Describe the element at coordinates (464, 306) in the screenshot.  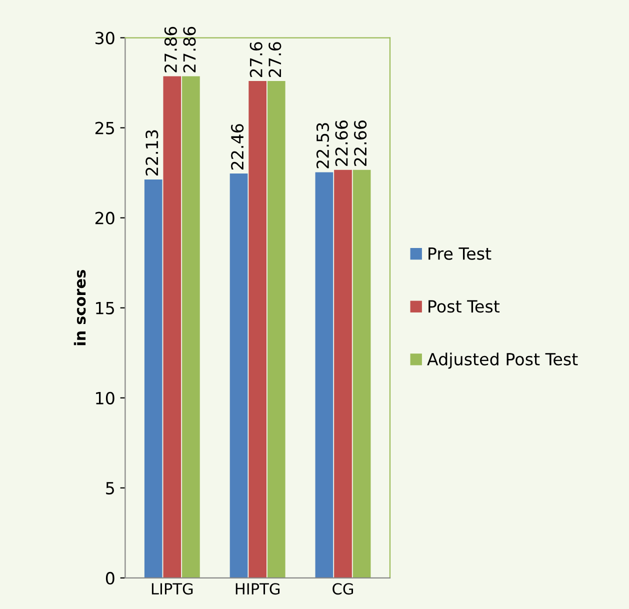
I see `legend-label: Post Test` at that location.